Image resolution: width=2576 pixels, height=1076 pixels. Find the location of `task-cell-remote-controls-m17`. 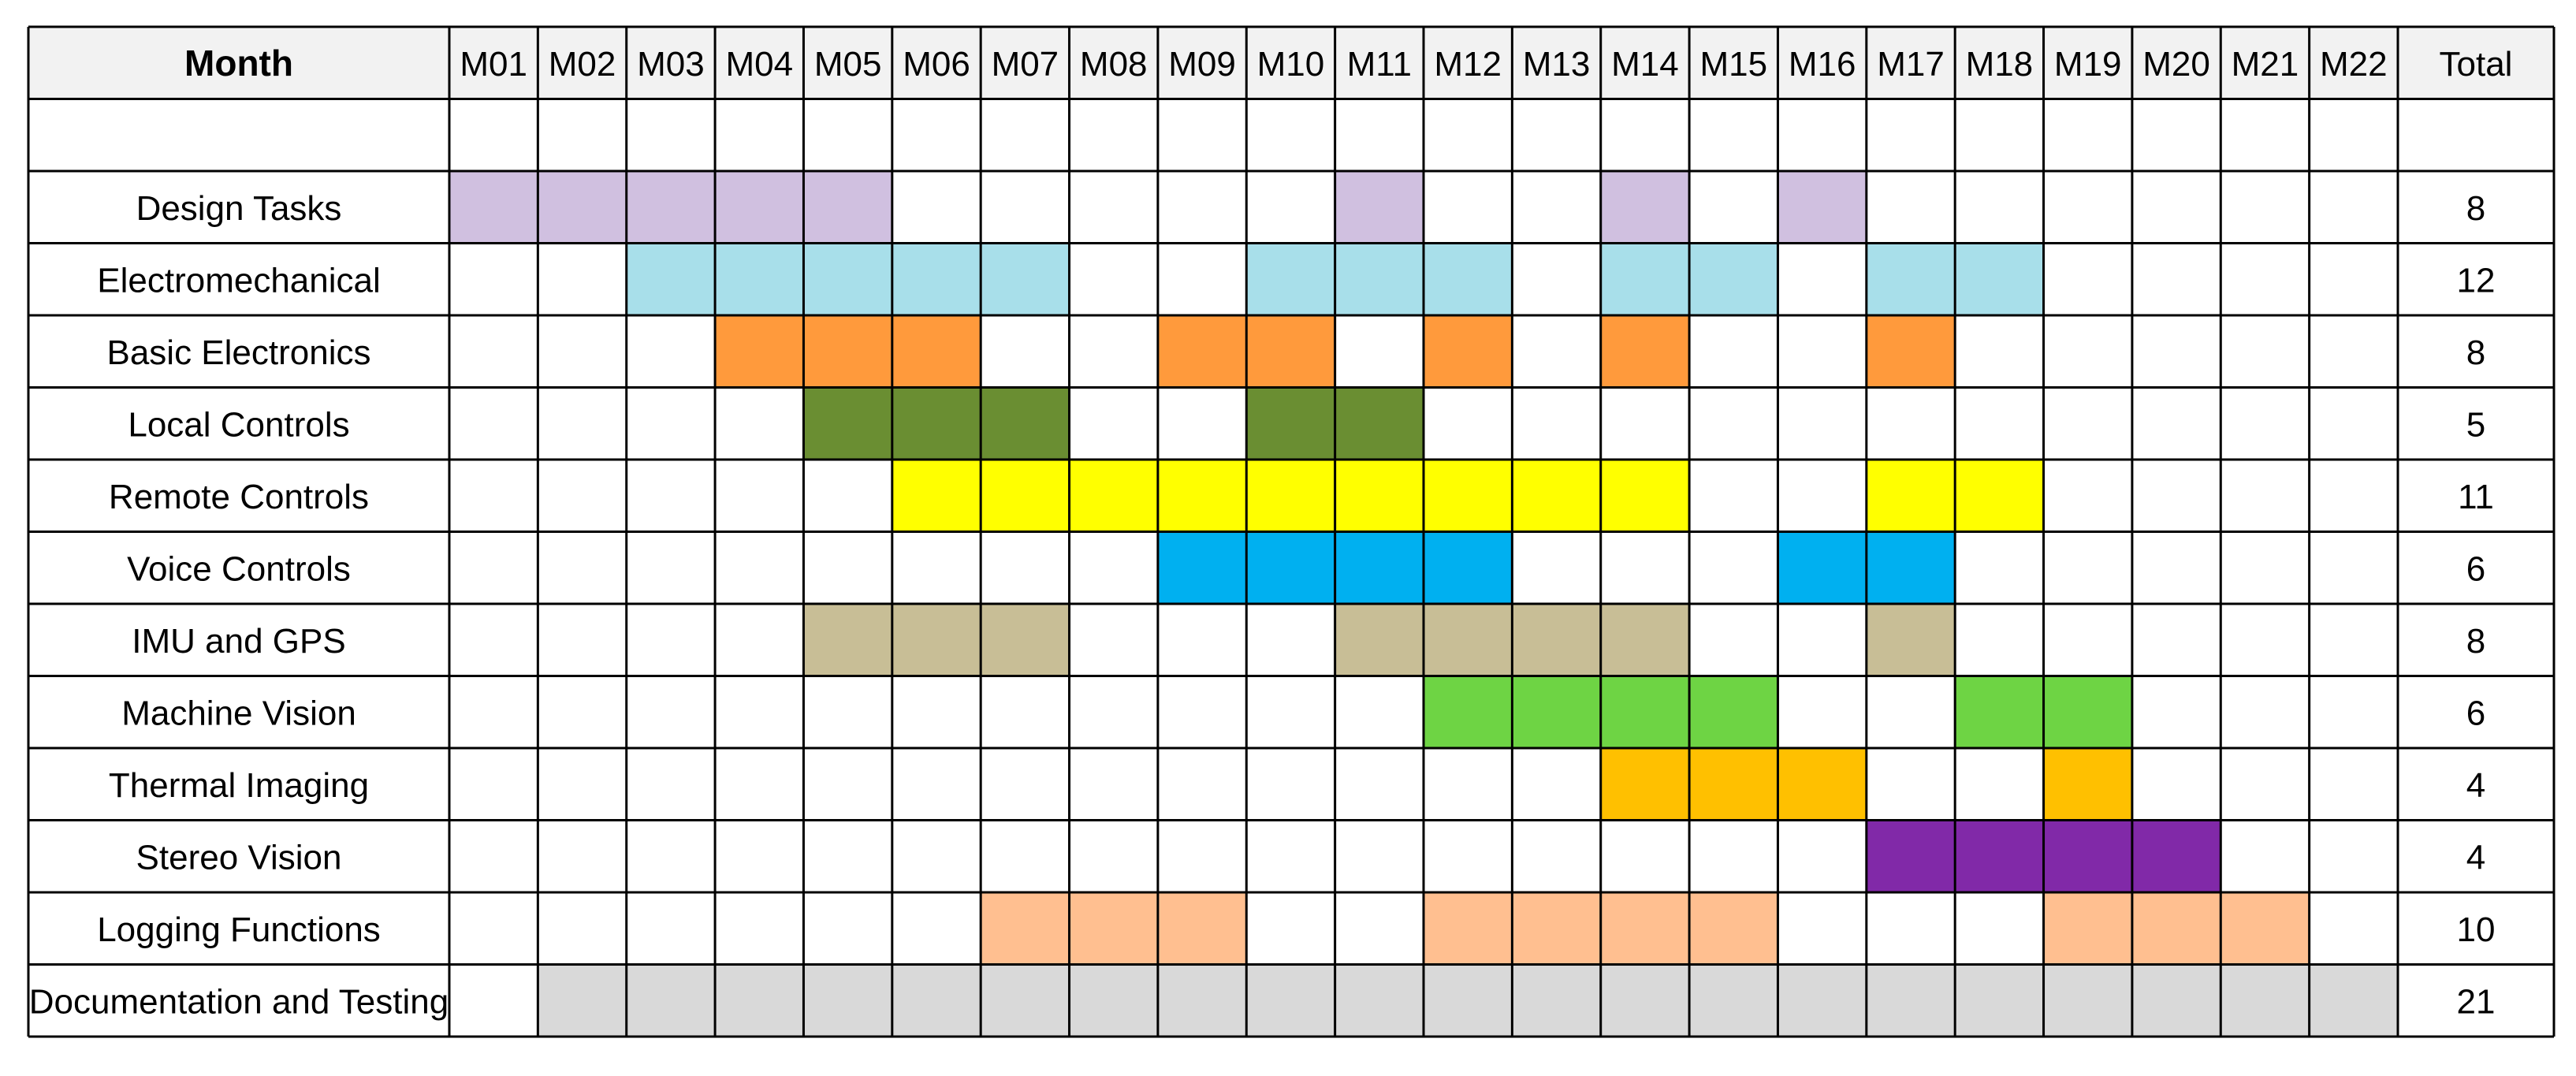

task-cell-remote-controls-m17 is located at coordinates (1911, 496).